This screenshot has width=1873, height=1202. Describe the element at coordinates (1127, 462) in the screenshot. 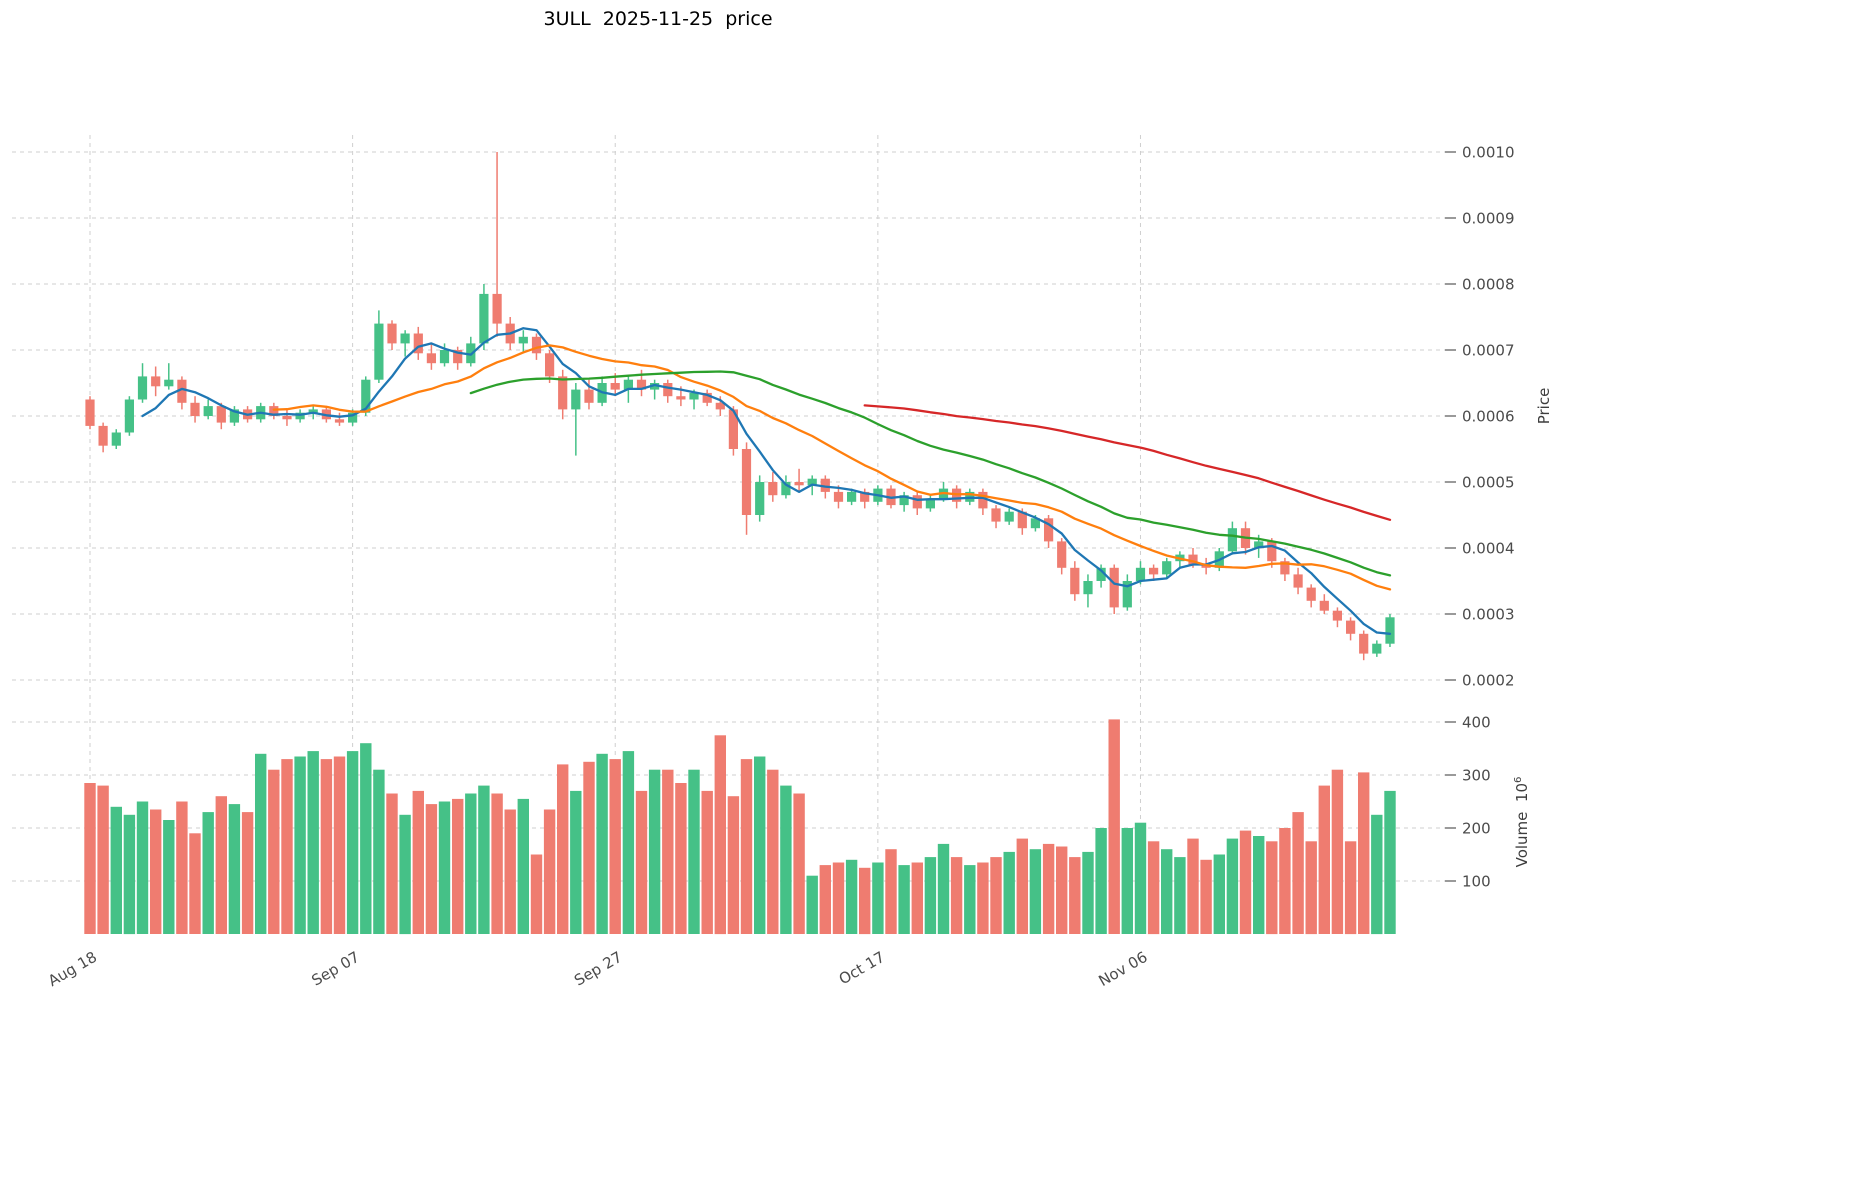

I see `ma-line-MA60` at that location.